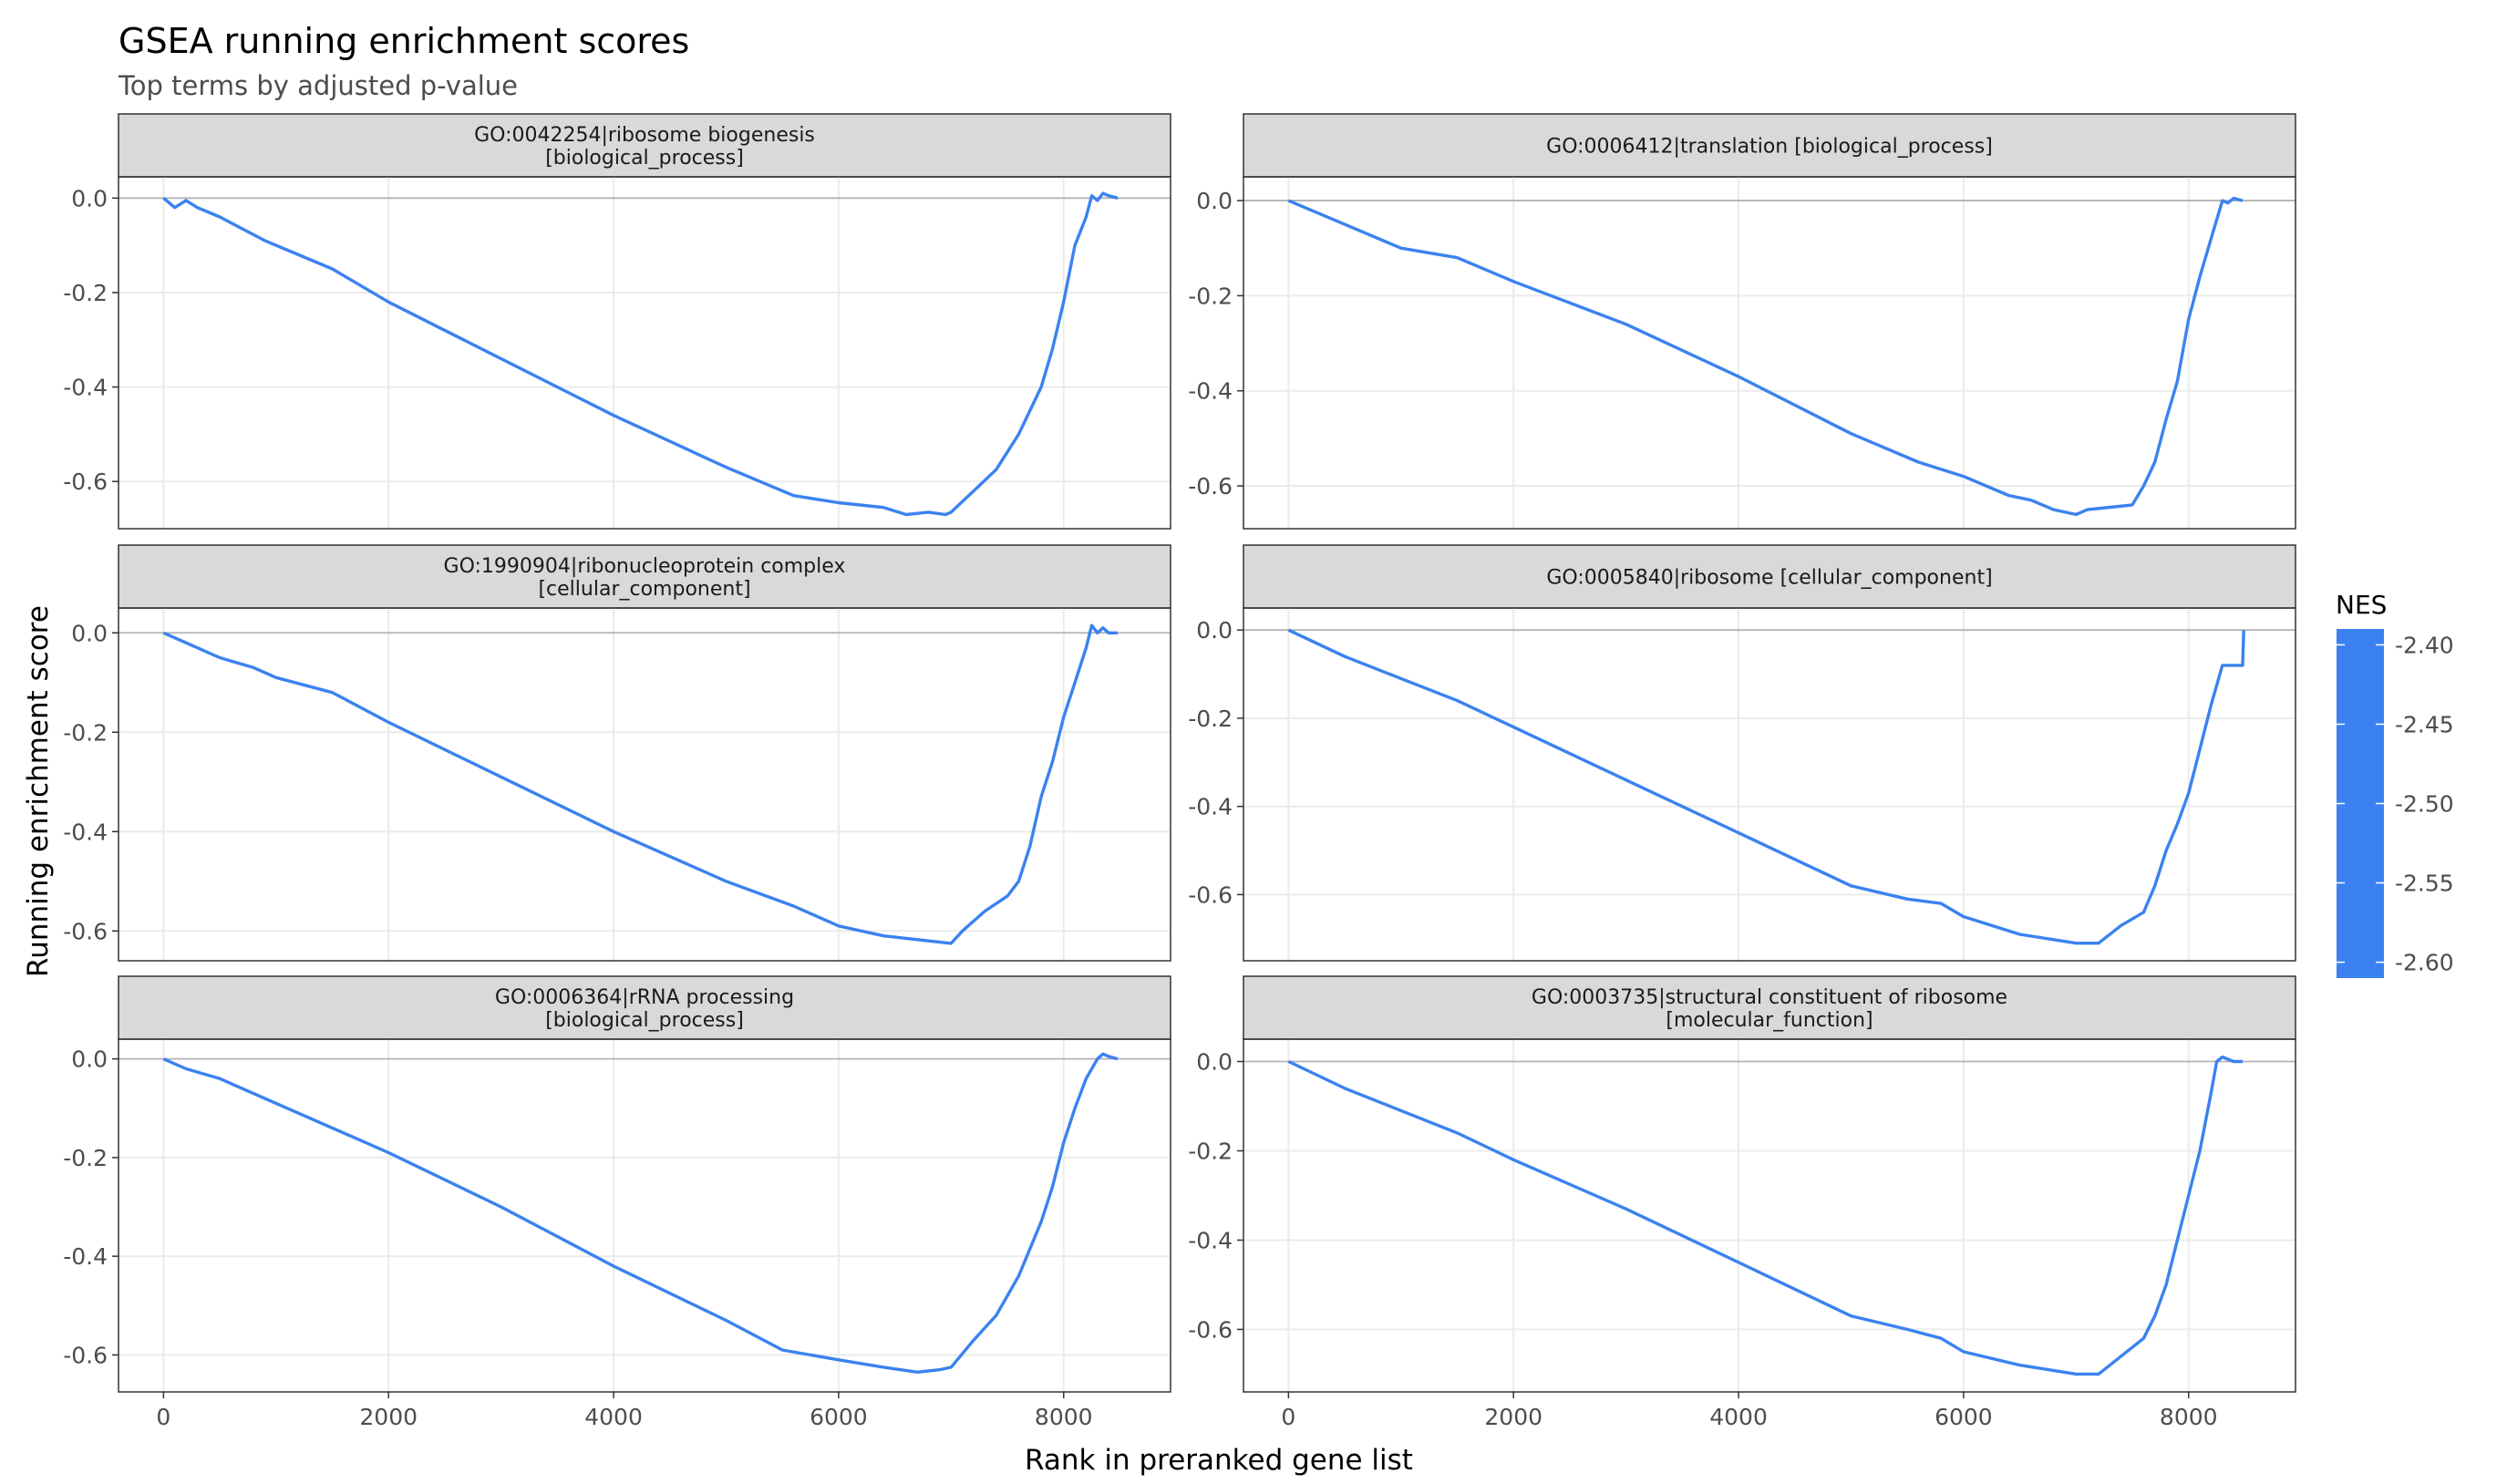 The height and width of the screenshot is (1484, 2507). Describe the element at coordinates (2361, 605) in the screenshot. I see `legend-title: NES` at that location.